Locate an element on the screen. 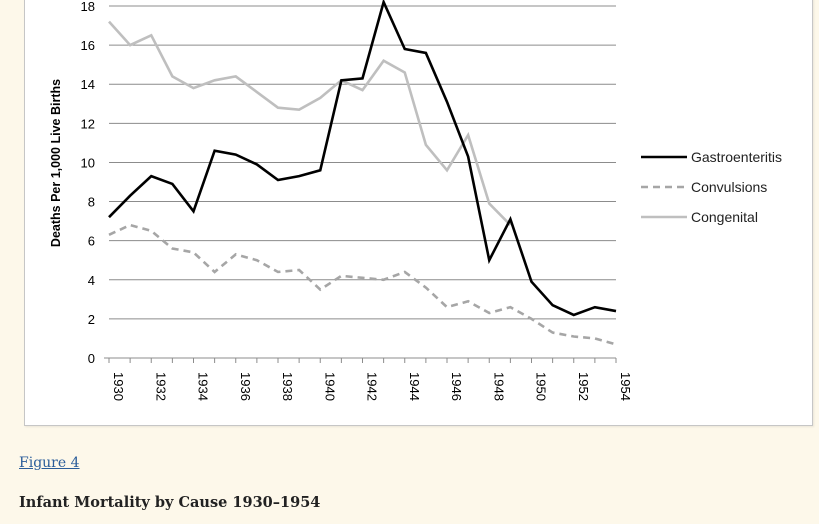 The width and height of the screenshot is (819, 524). figure-link: Figure 4 is located at coordinates (49, 463).